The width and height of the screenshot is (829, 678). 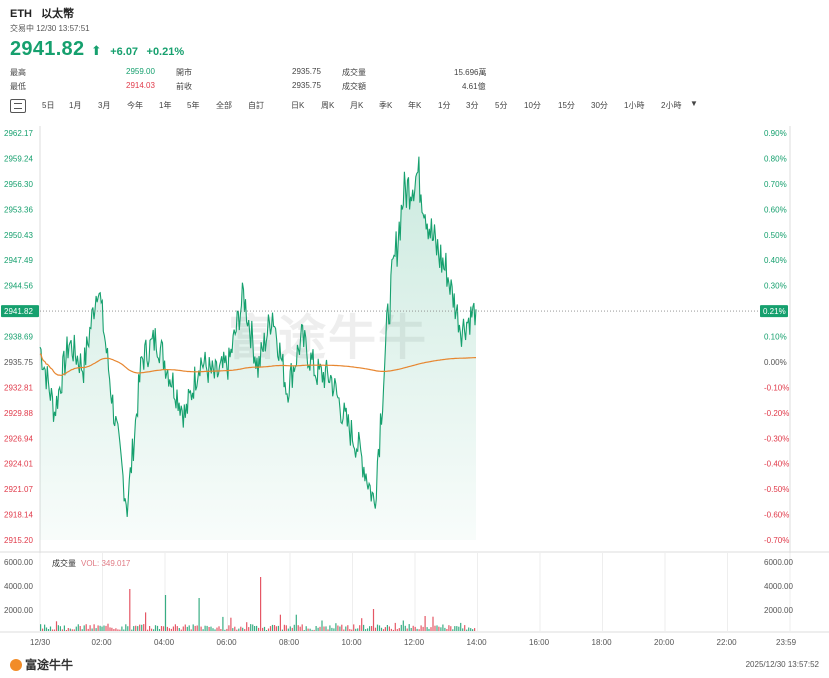 I want to click on tab-5min: 5分, so click(x=501, y=105).